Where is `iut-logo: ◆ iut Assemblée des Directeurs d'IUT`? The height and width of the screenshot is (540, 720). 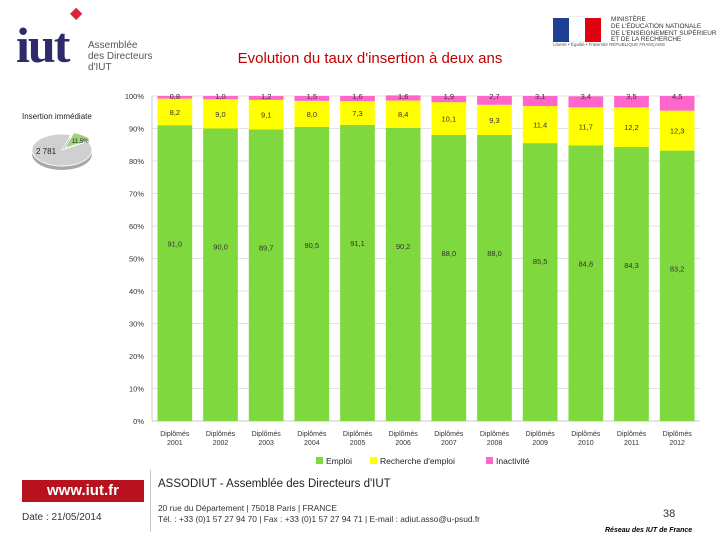 iut-logo: ◆ iut Assemblée des Directeurs d'IUT is located at coordinates (82, 42).